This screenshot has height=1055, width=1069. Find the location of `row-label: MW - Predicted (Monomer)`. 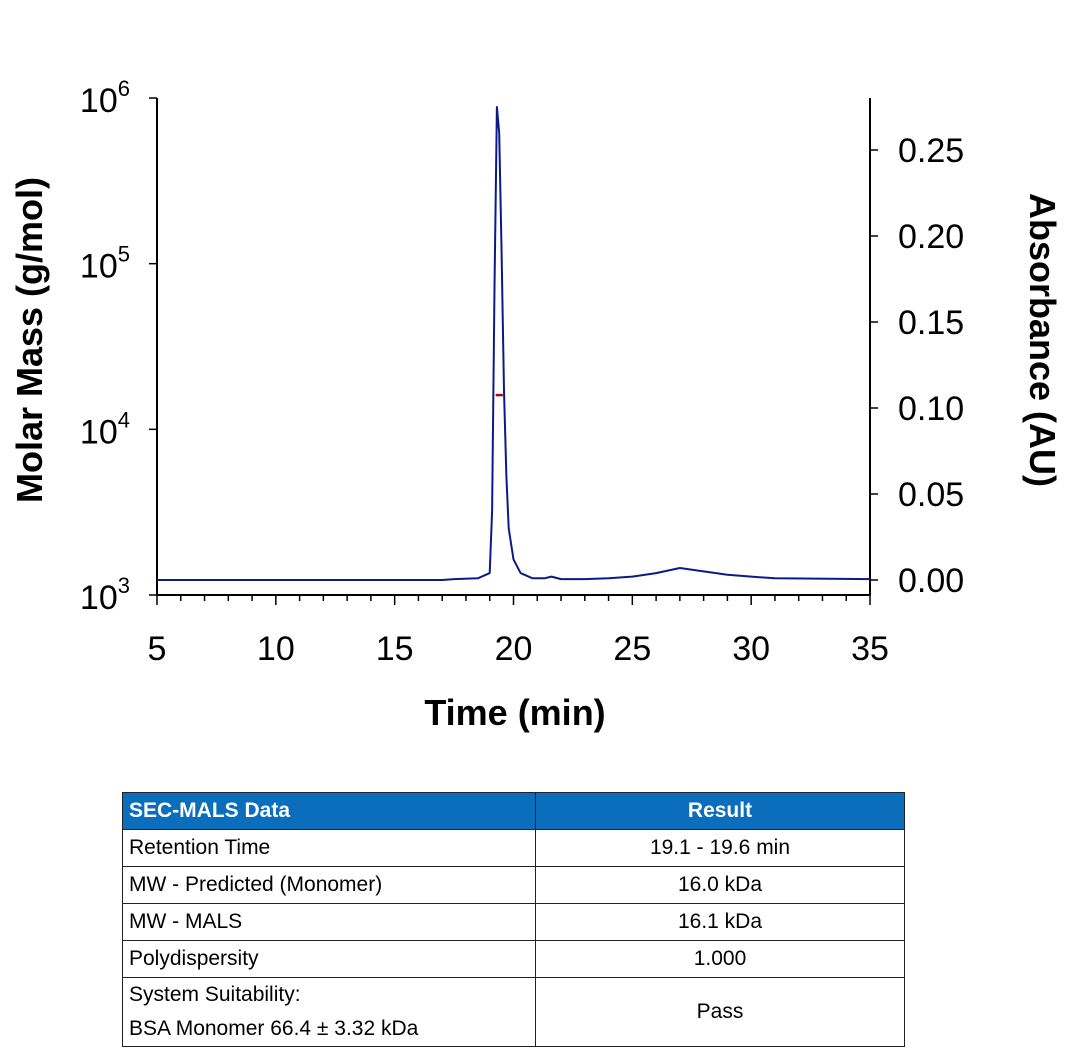

row-label: MW - Predicted (Monomer) is located at coordinates (329, 885).